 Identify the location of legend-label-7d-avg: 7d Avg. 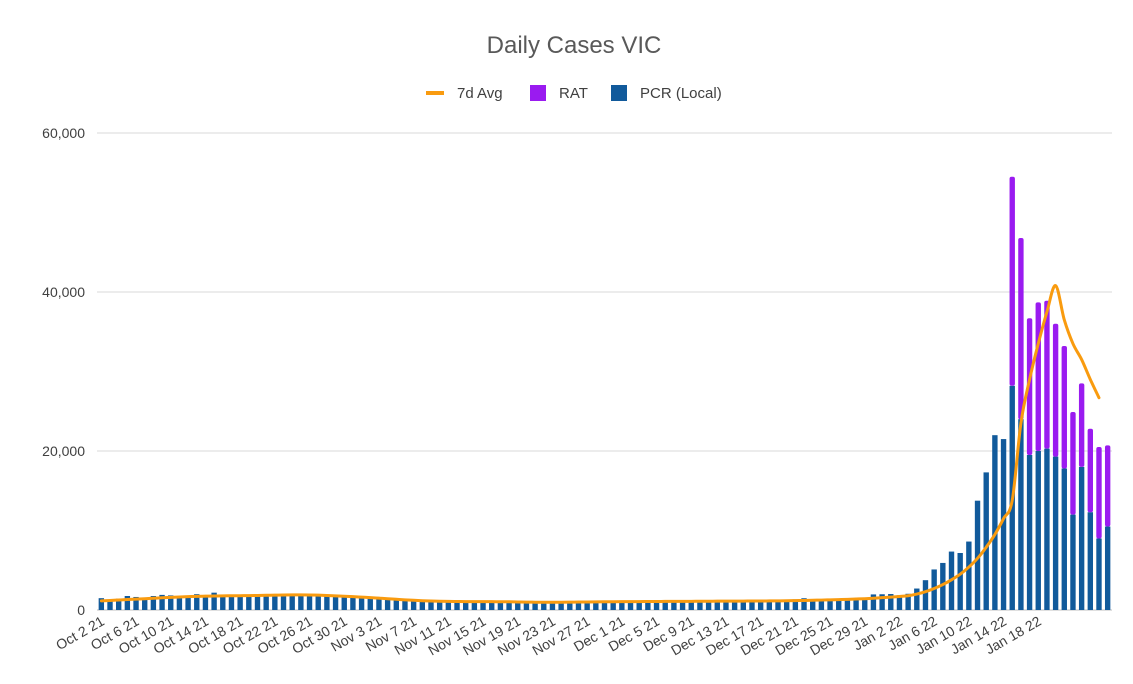
(480, 93).